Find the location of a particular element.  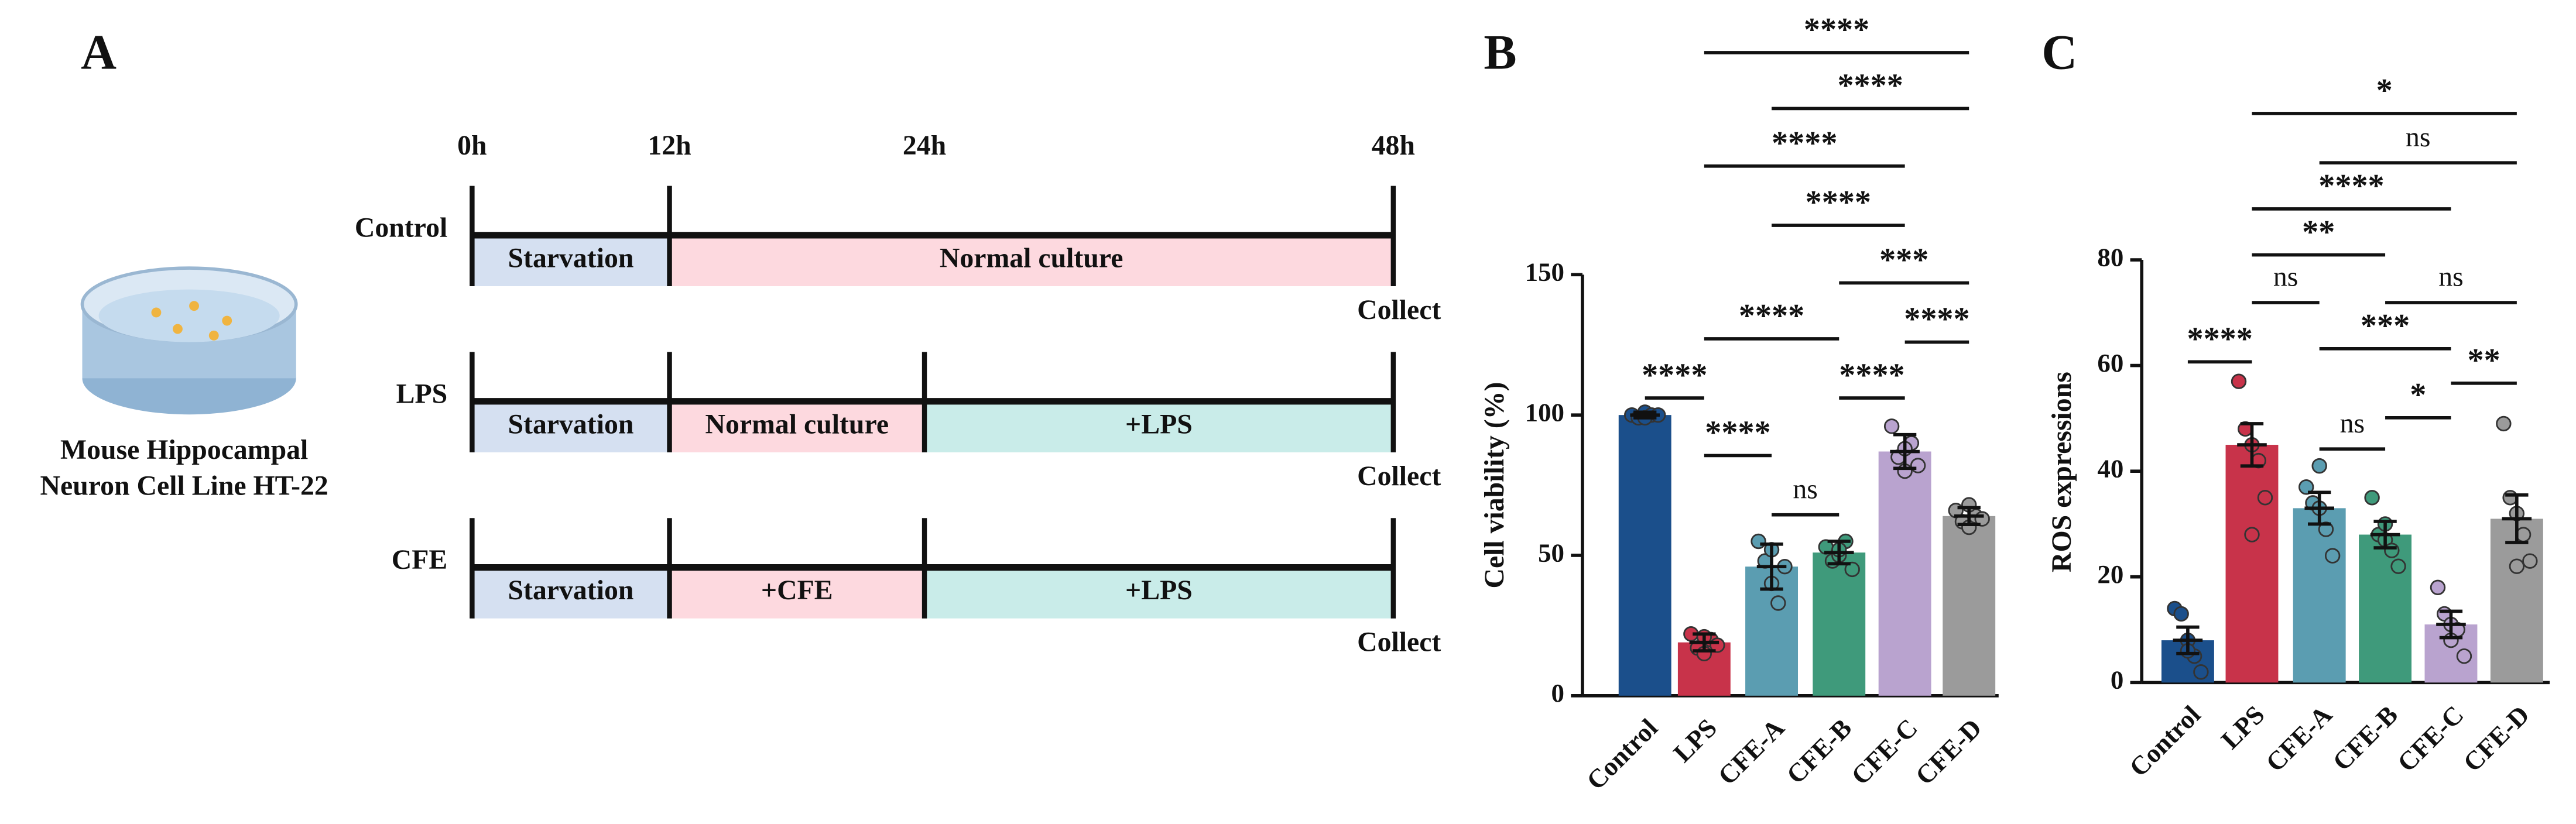

y-tick-label: 60 is located at coordinates (2110, 362).